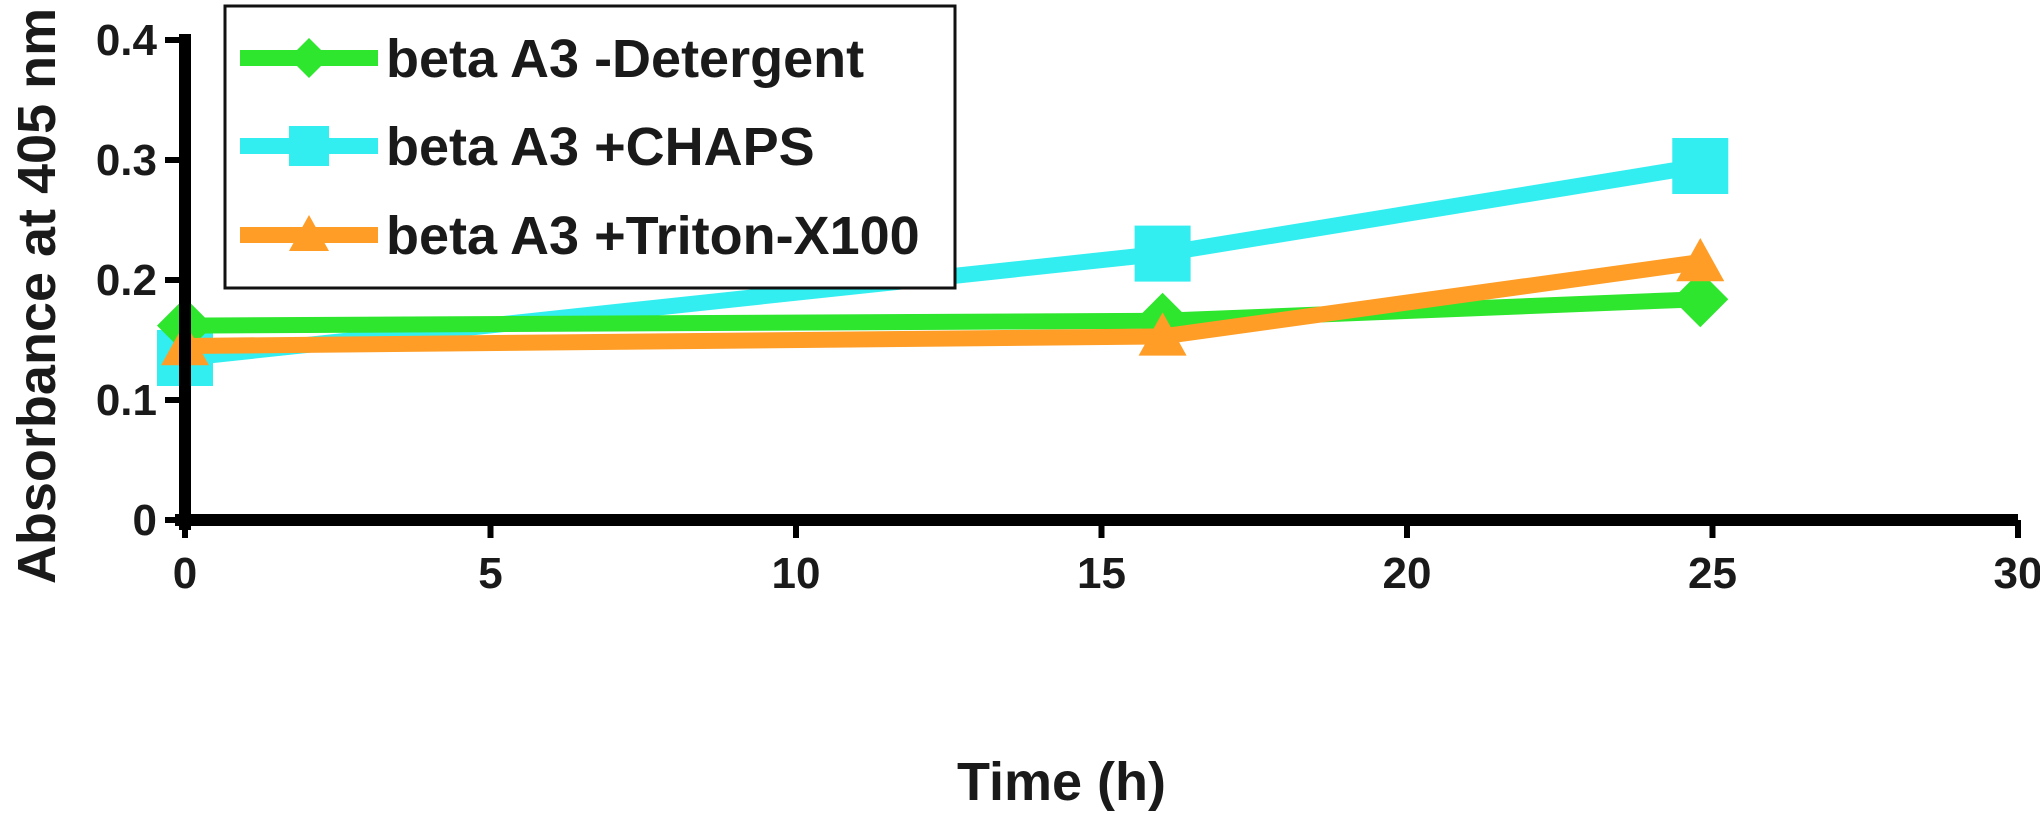  I want to click on legend-label: beta A3 +CHAPS, so click(600, 147).